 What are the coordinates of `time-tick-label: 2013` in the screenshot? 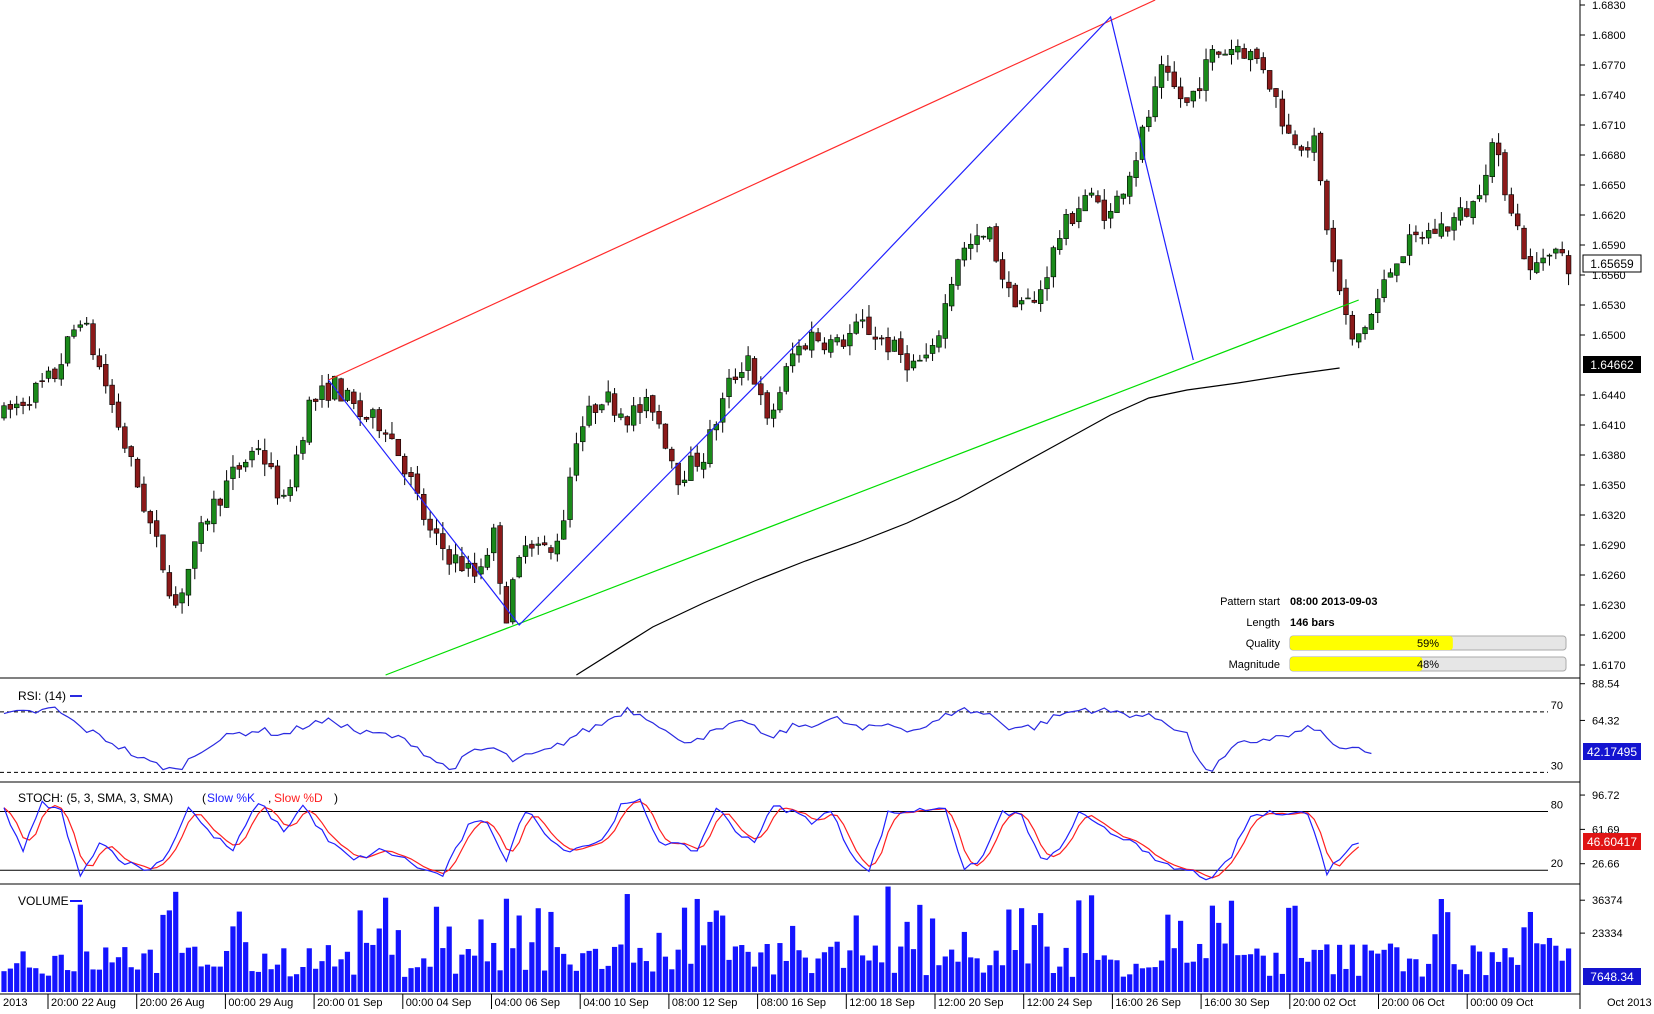 It's located at (15, 1003).